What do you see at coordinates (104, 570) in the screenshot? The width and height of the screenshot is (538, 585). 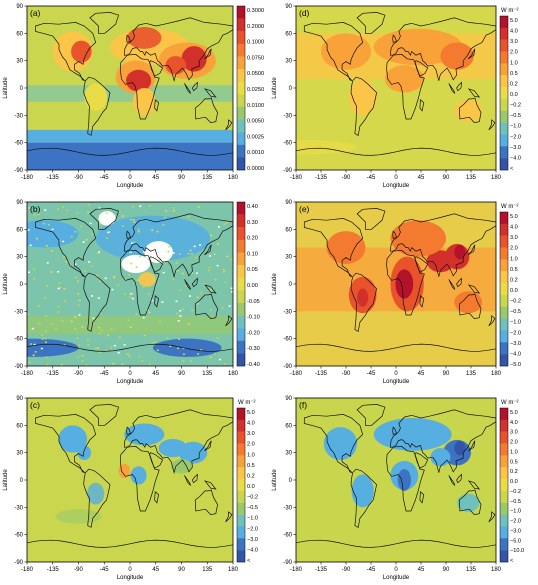 I see `x-tick-label: -45` at bounding box center [104, 570].